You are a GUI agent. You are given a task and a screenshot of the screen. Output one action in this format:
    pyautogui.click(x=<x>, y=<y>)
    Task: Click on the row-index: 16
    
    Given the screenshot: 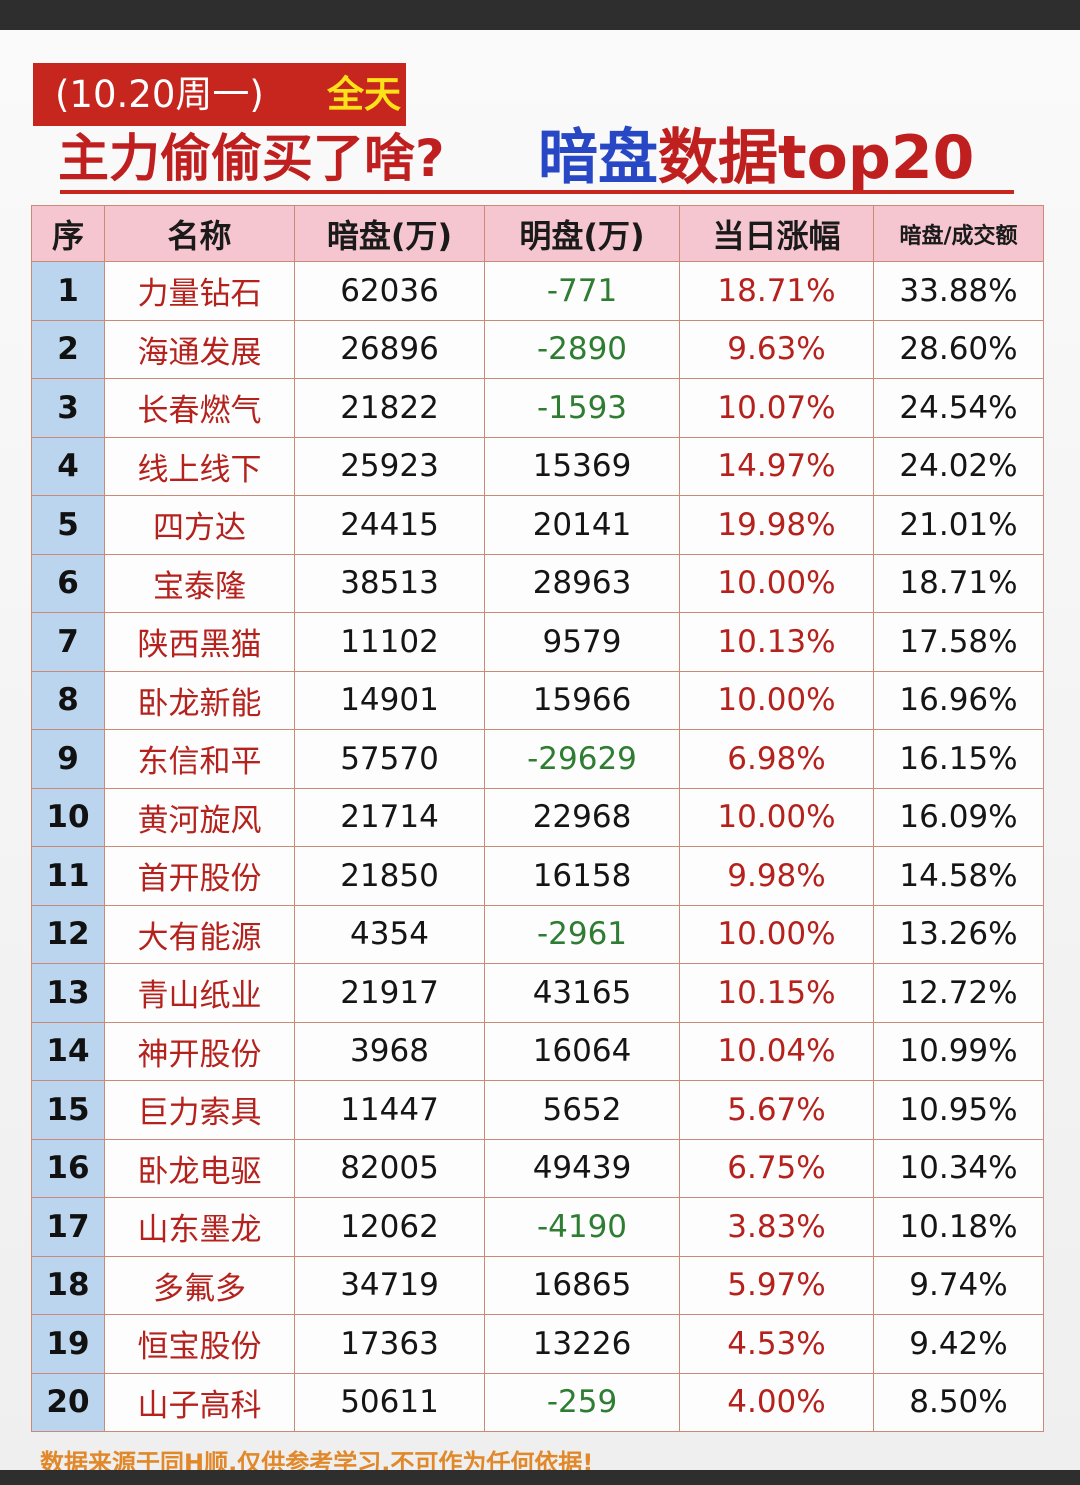 What is the action you would take?
    pyautogui.click(x=68, y=1168)
    